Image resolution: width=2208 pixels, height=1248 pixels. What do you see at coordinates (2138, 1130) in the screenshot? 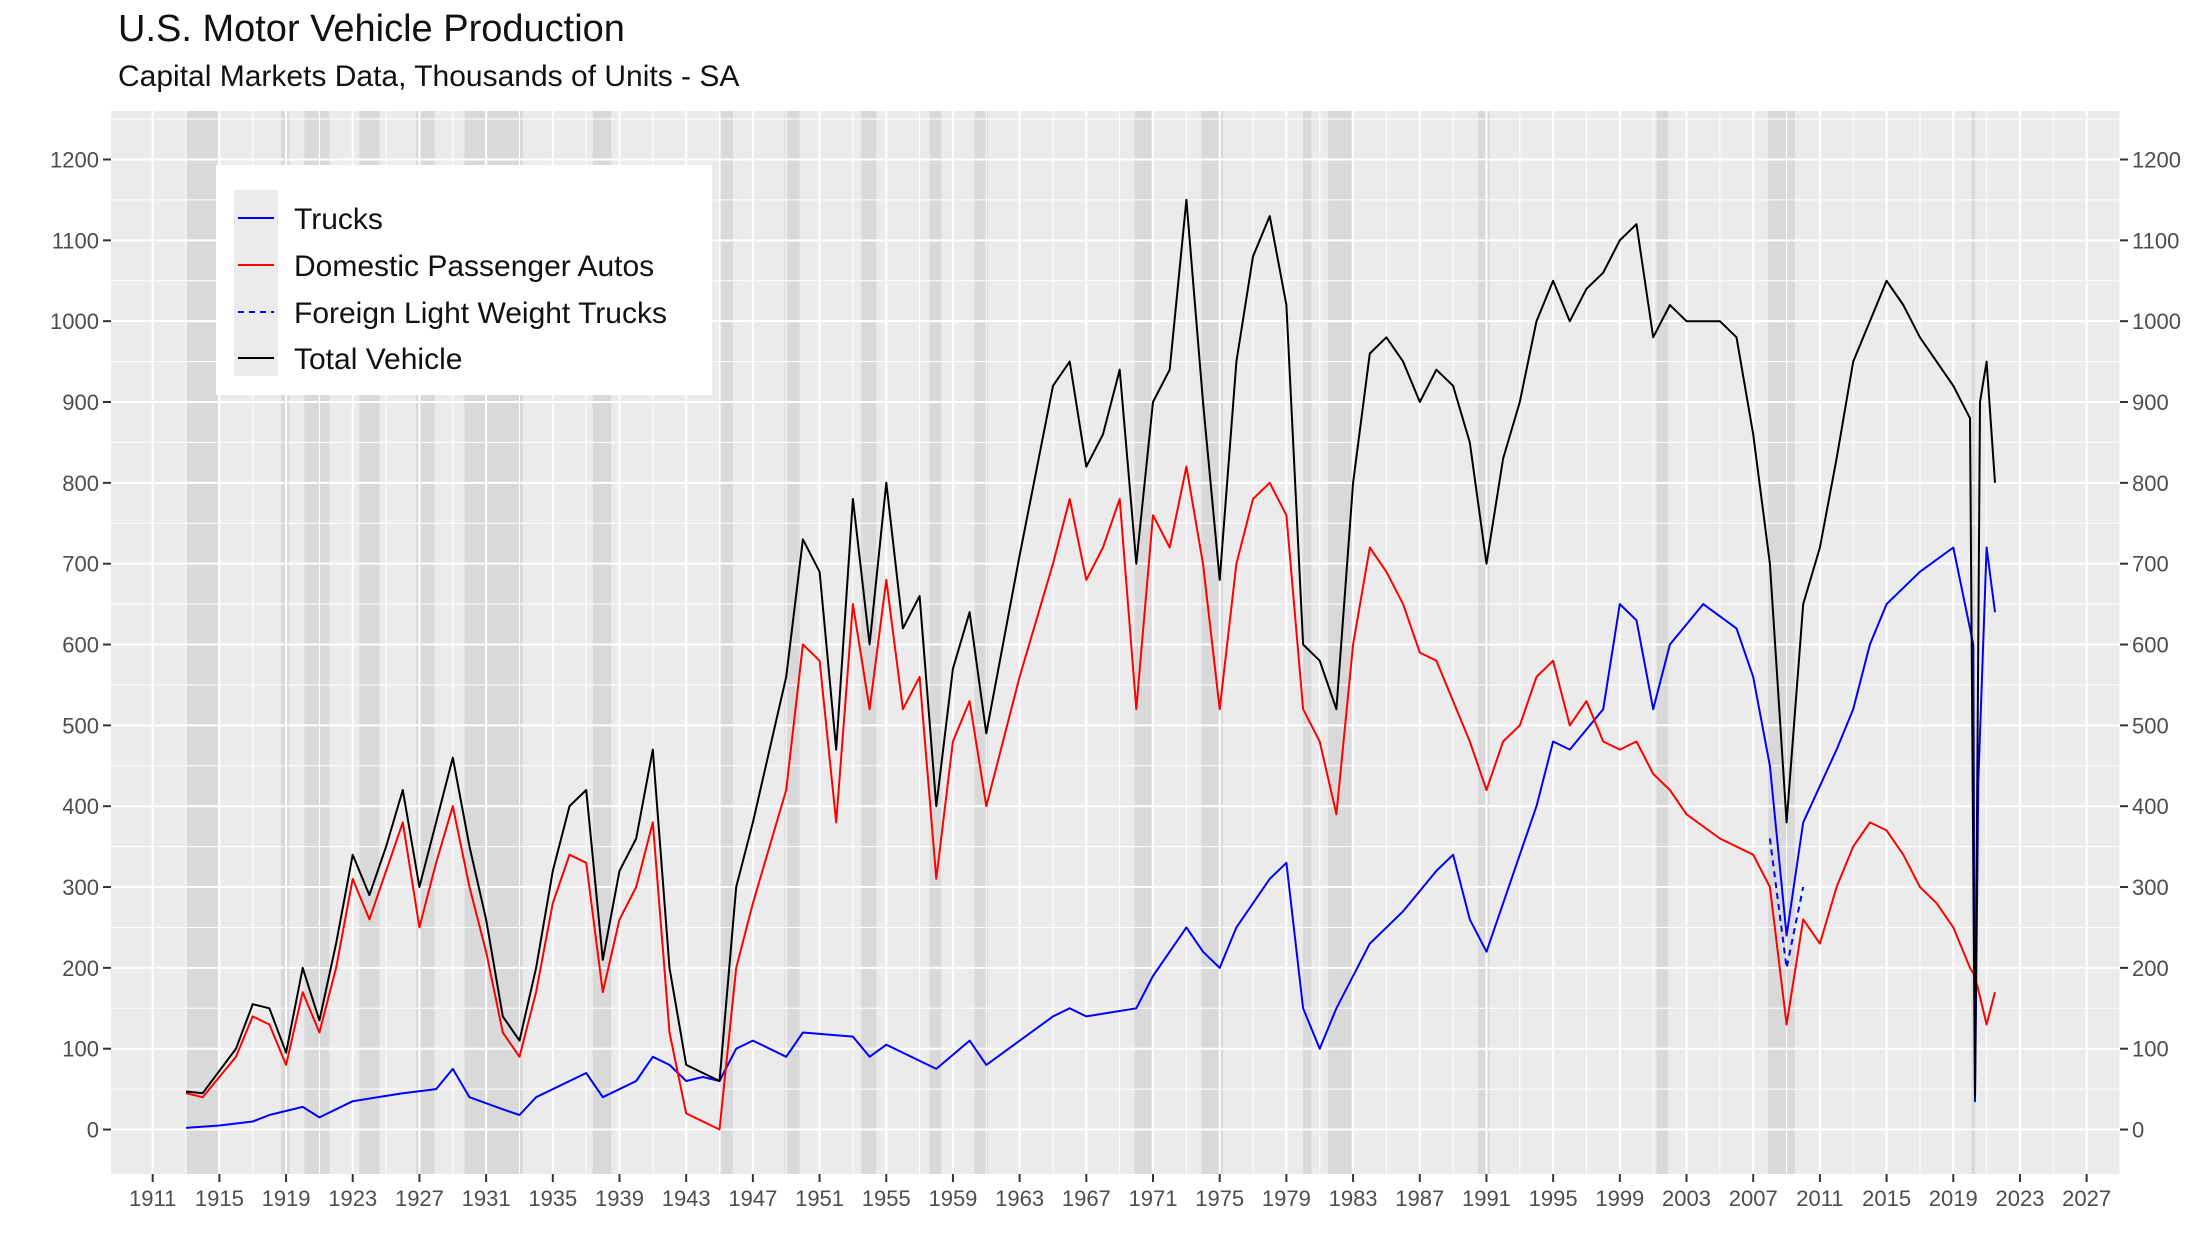
I see `y-tick-label-right: 0` at bounding box center [2138, 1130].